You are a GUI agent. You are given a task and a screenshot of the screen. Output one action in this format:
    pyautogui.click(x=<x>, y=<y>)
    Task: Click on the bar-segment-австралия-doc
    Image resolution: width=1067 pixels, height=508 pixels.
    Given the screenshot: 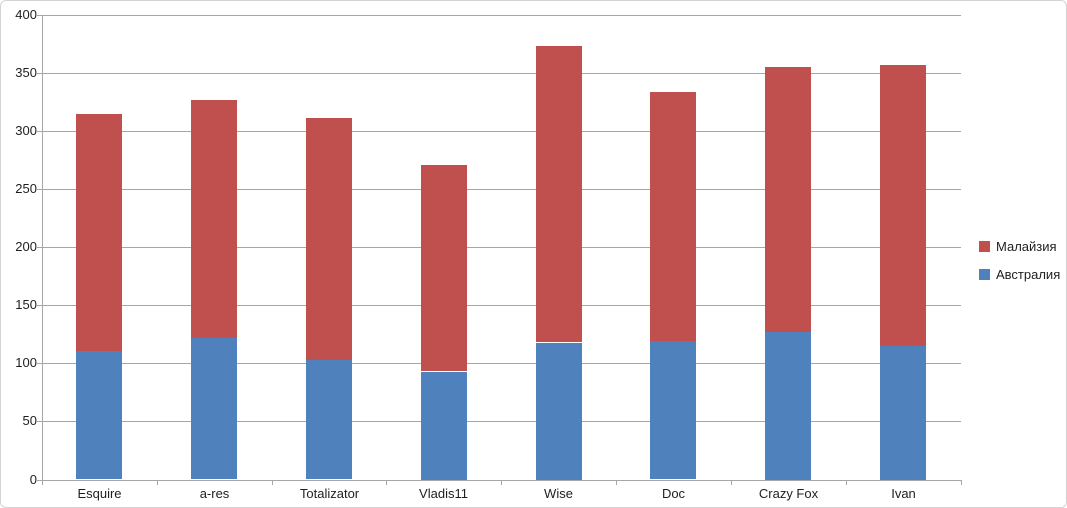 What is the action you would take?
    pyautogui.click(x=673, y=410)
    